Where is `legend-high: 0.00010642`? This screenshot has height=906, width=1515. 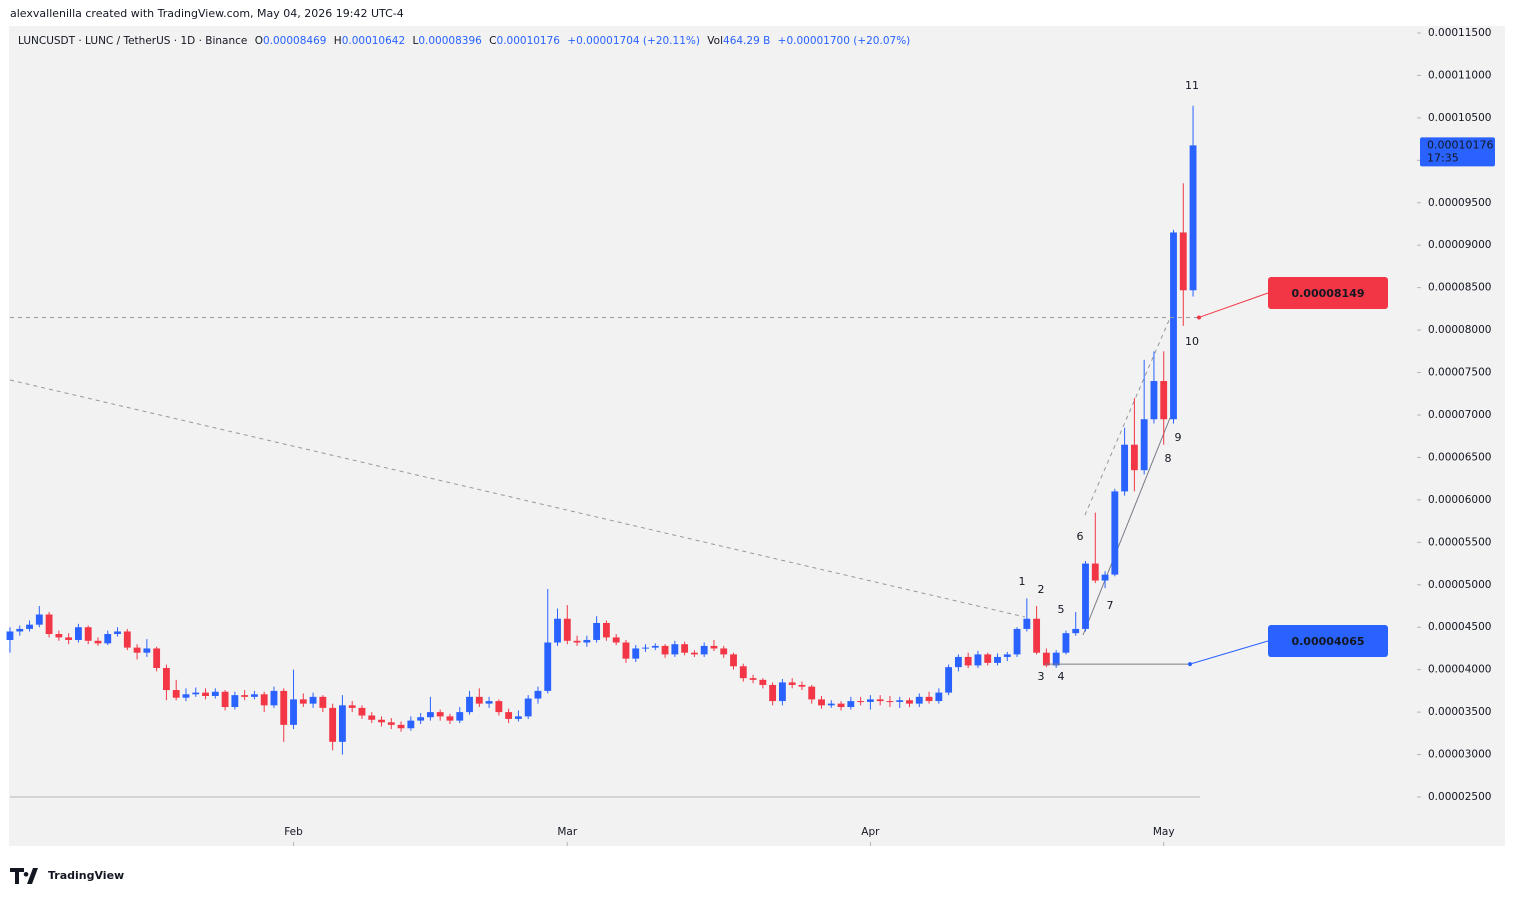 legend-high: 0.00010642 is located at coordinates (373, 41).